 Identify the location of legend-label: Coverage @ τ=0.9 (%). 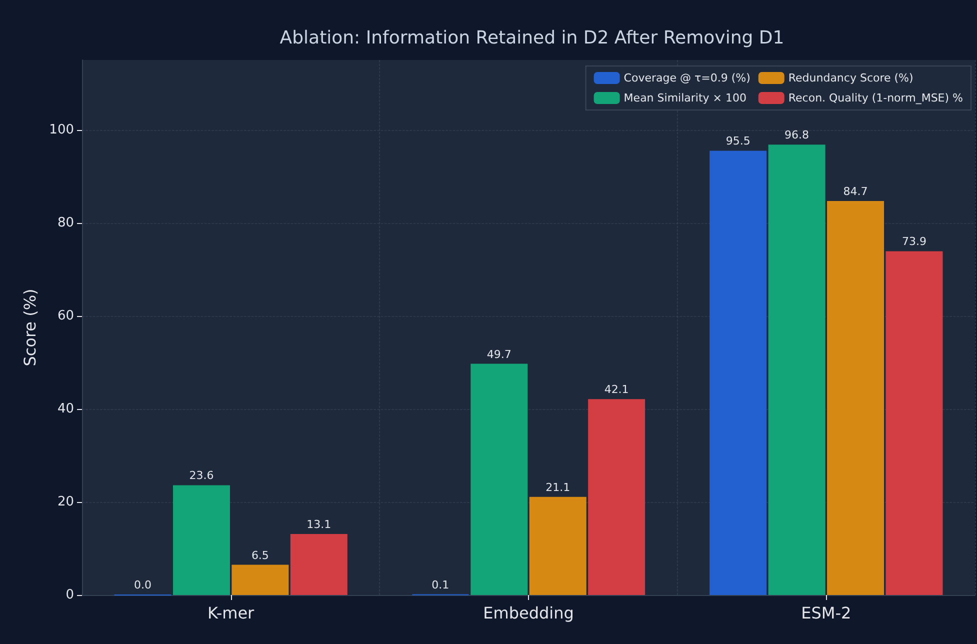
(687, 78).